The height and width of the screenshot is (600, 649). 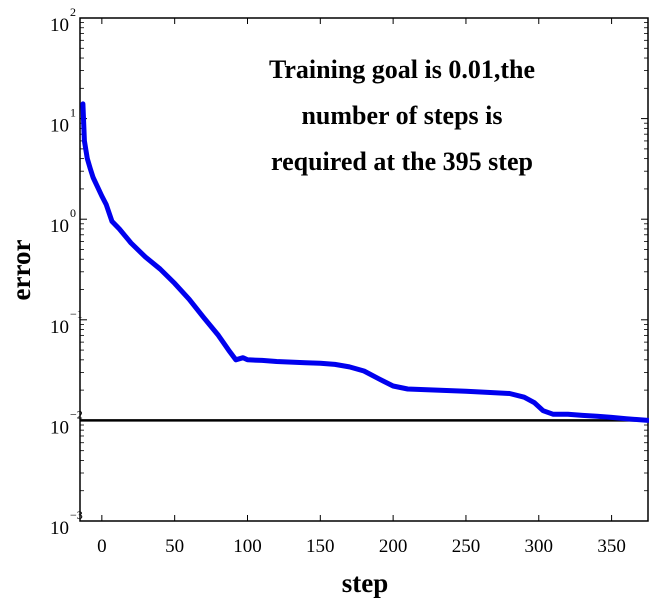 I want to click on y-tick-label-exponent: −3, so click(x=76, y=515).